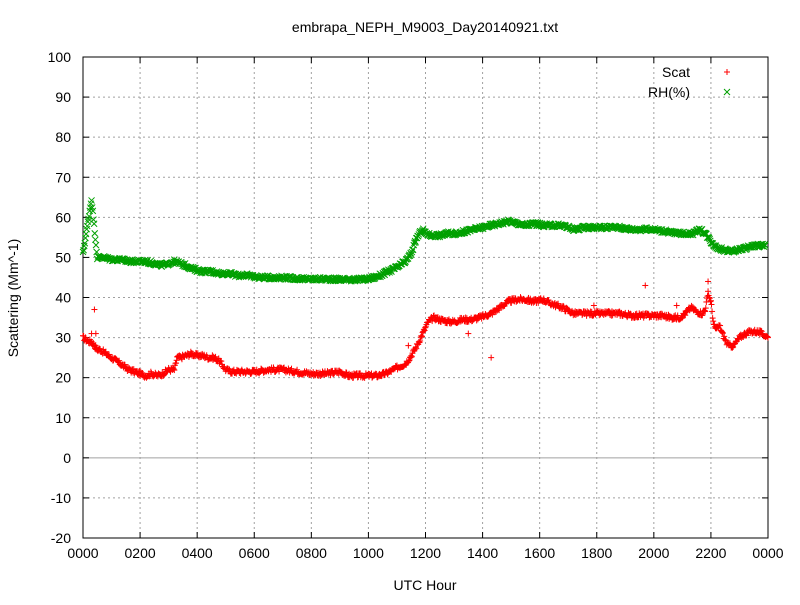 The image size is (800, 605). What do you see at coordinates (140, 553) in the screenshot?
I see `x-tick-label: 0200` at bounding box center [140, 553].